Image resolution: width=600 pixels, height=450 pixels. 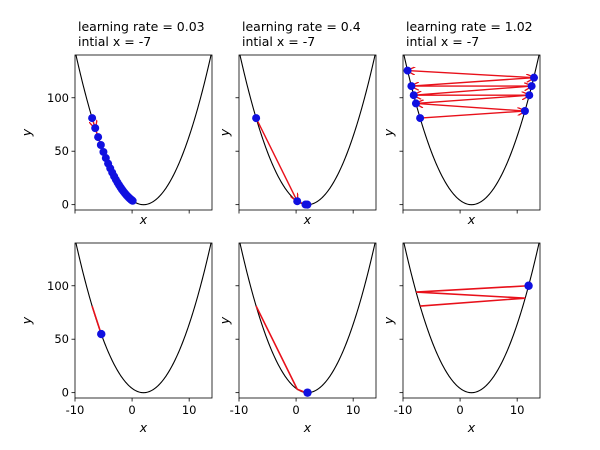 I want to click on subplot-title-line: learning rate = 1.02, so click(x=469, y=26).